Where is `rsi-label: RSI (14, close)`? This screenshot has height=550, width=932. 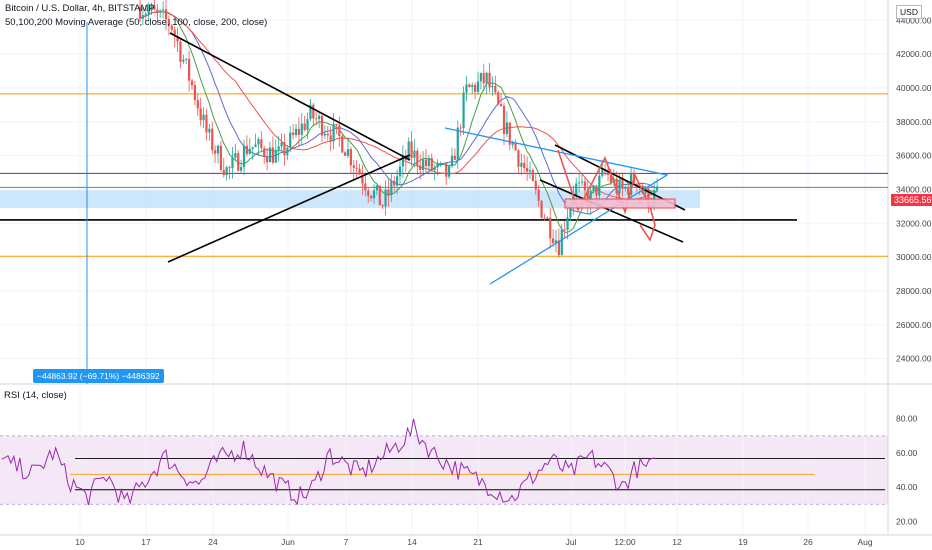
rsi-label: RSI (14, close) is located at coordinates (35, 395).